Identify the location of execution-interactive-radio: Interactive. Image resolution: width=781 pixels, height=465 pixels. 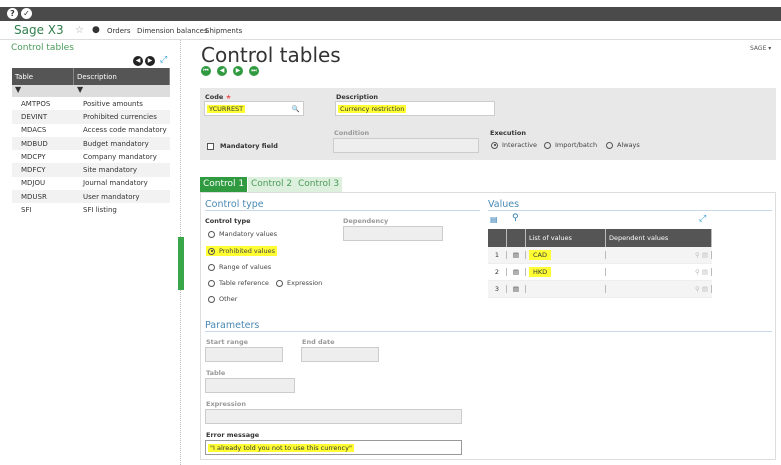
(514, 145).